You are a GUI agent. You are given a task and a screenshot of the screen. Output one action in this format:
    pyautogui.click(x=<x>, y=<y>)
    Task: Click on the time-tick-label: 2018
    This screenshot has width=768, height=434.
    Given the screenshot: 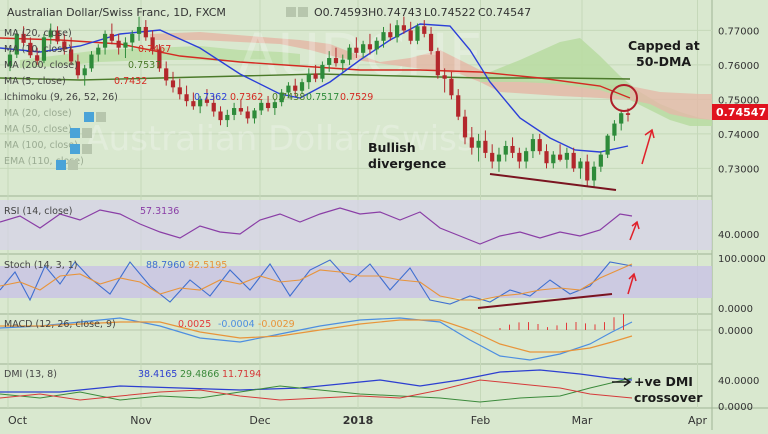 What is the action you would take?
    pyautogui.click(x=358, y=420)
    